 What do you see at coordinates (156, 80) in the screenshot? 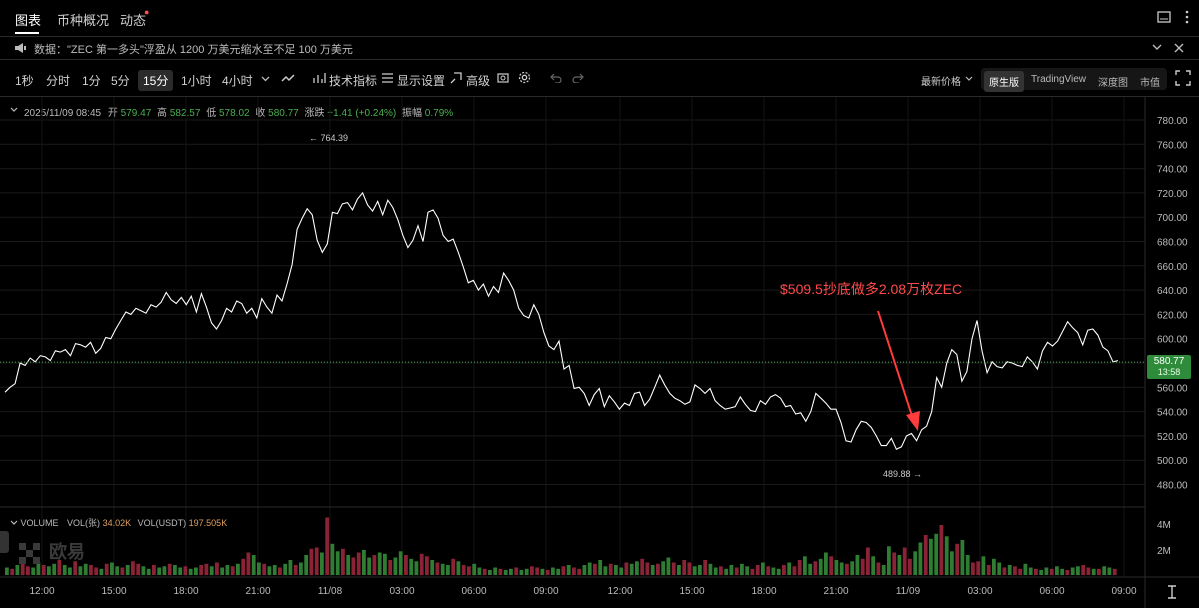
I see `interval-15m: 15分` at bounding box center [156, 80].